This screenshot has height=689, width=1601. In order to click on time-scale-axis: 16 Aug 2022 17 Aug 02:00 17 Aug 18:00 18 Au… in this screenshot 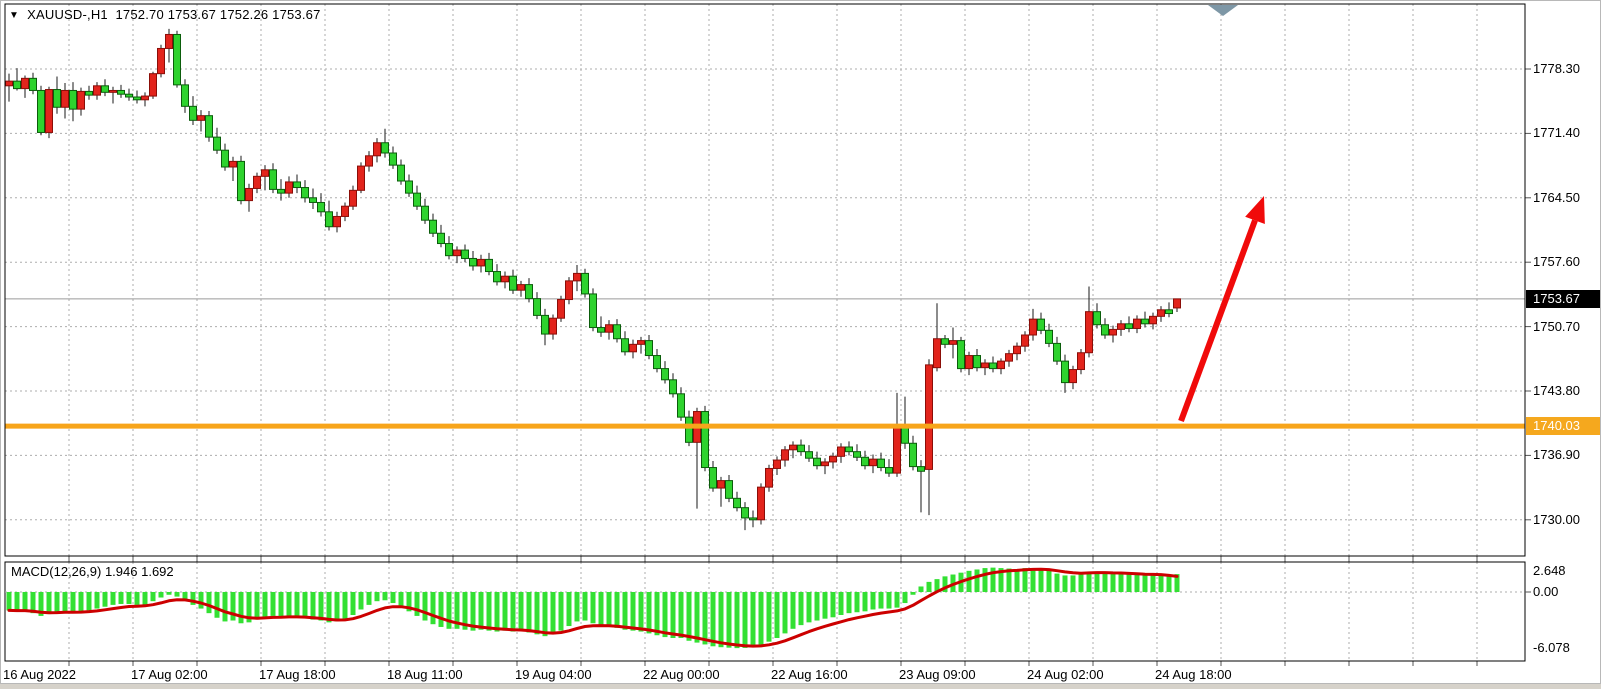, I will do `click(800, 672)`.